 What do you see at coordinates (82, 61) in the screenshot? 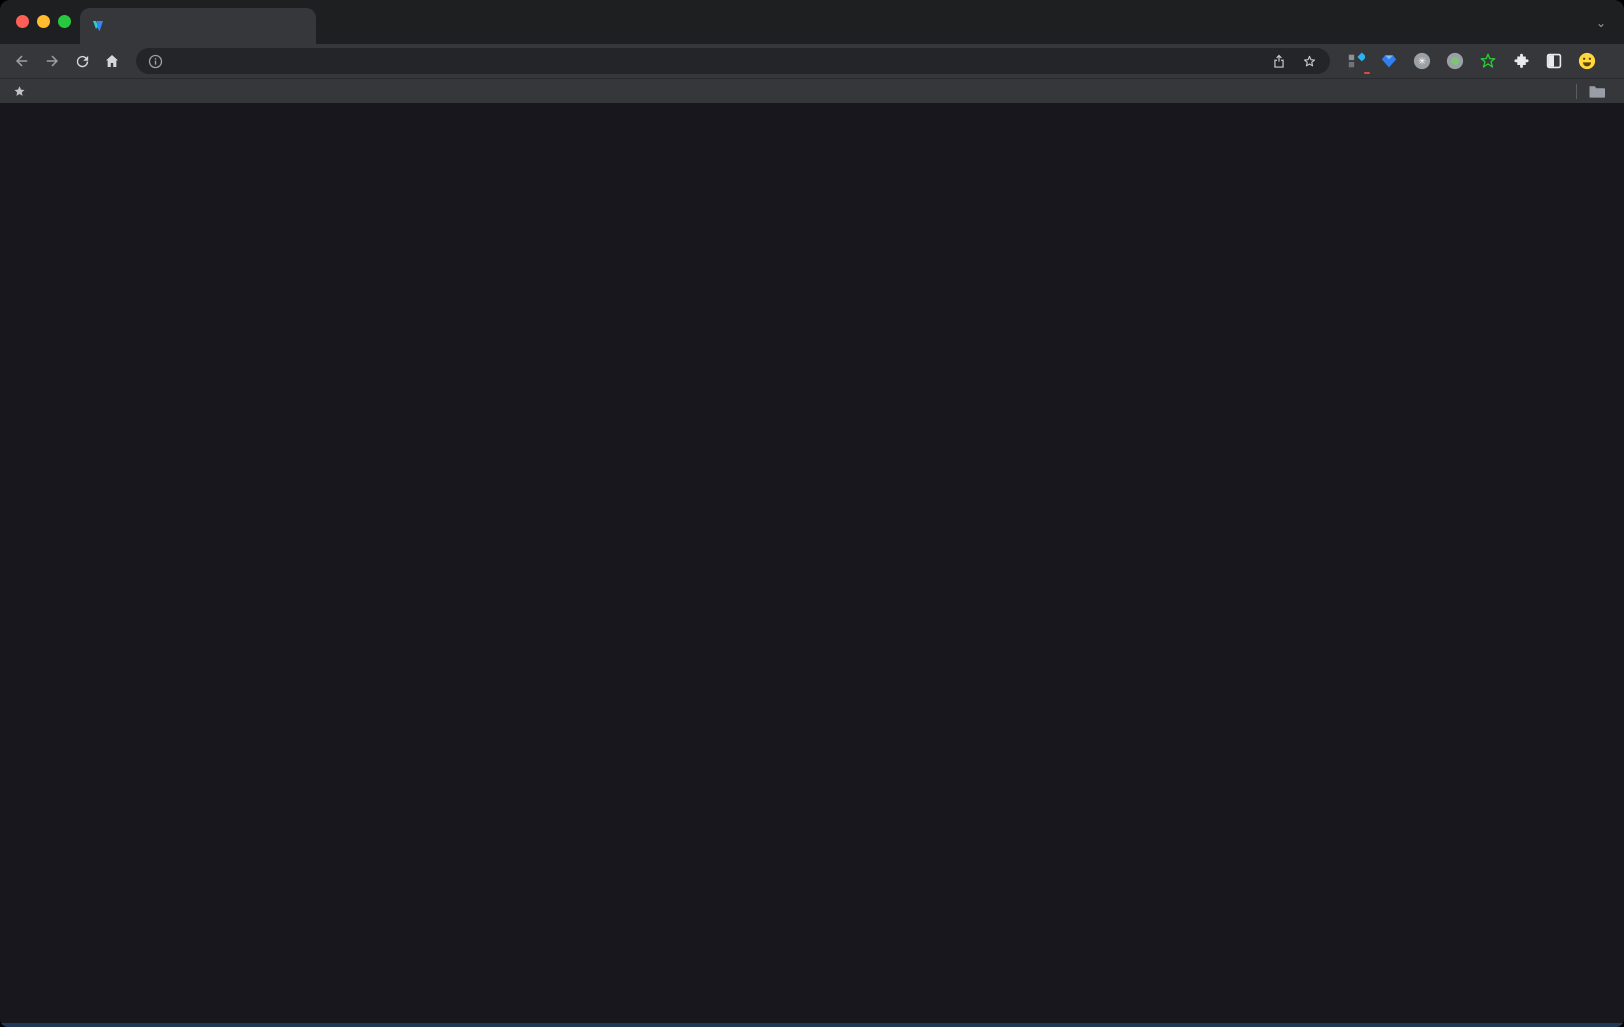
I see `reload-button` at bounding box center [82, 61].